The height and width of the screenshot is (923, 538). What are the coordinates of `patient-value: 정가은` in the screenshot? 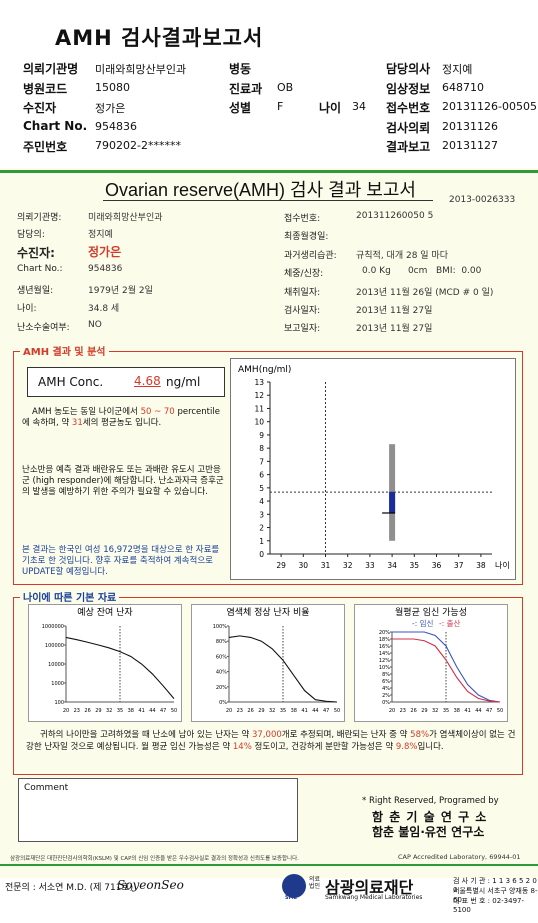 It's located at (110, 108).